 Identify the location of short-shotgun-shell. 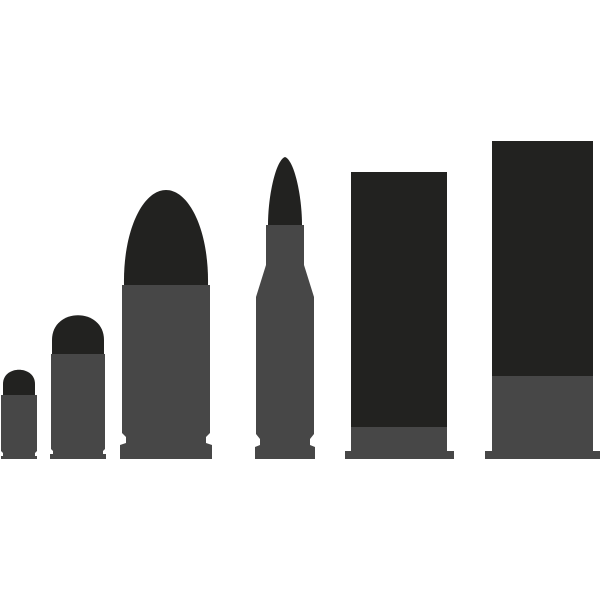
(399, 315).